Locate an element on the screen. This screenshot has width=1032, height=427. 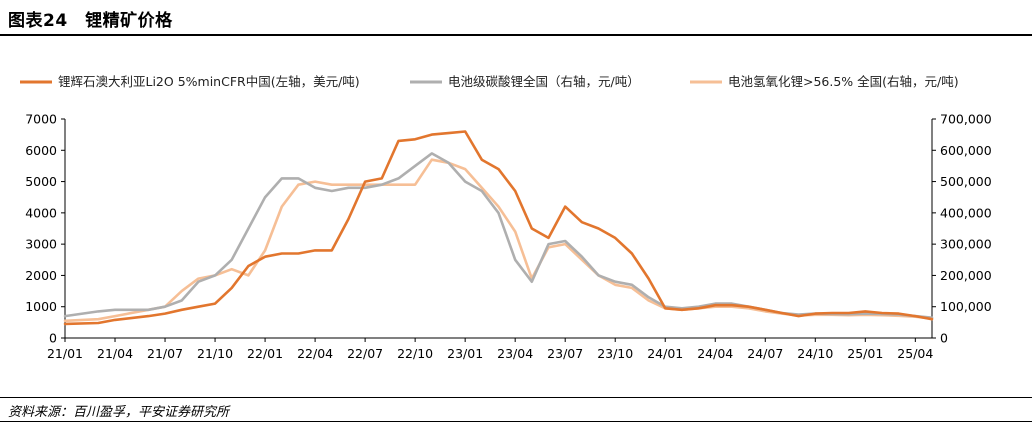
x-tick-label: 22/01 is located at coordinates (265, 353).